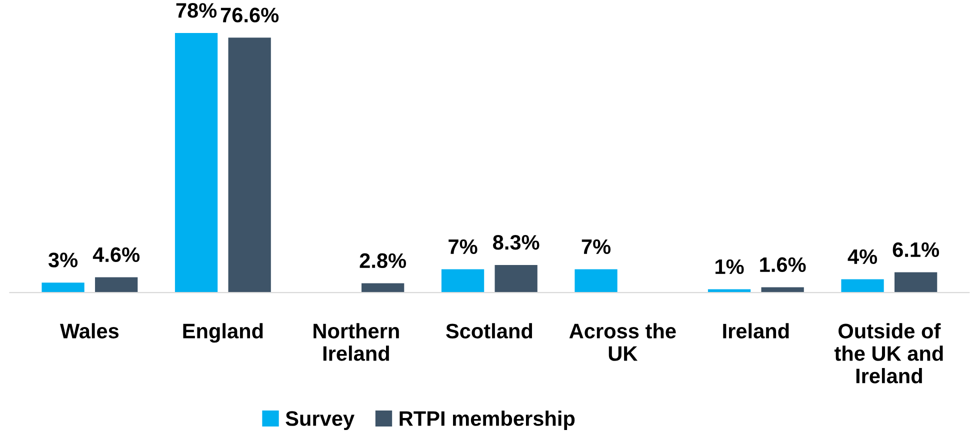 This screenshot has width=974, height=440. What do you see at coordinates (383, 260) in the screenshot?
I see `data-label: 2.8%` at bounding box center [383, 260].